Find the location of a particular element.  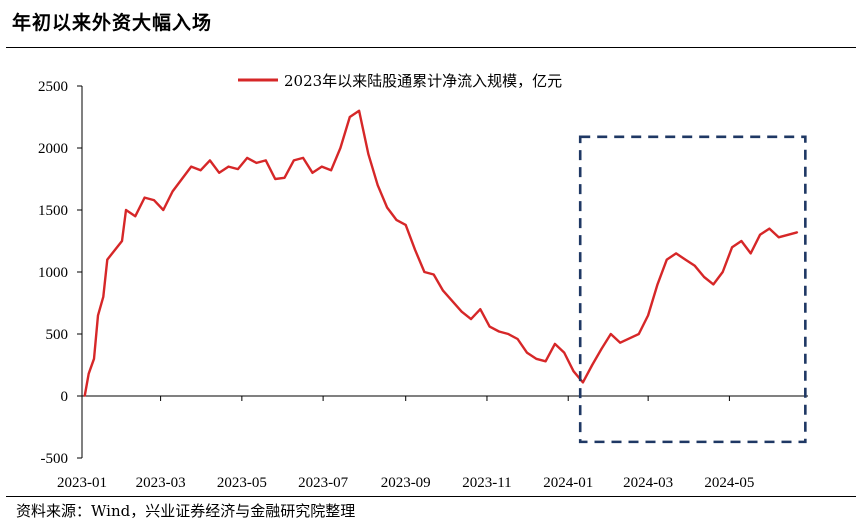

y-tick-label: 500 is located at coordinates (57, 335).